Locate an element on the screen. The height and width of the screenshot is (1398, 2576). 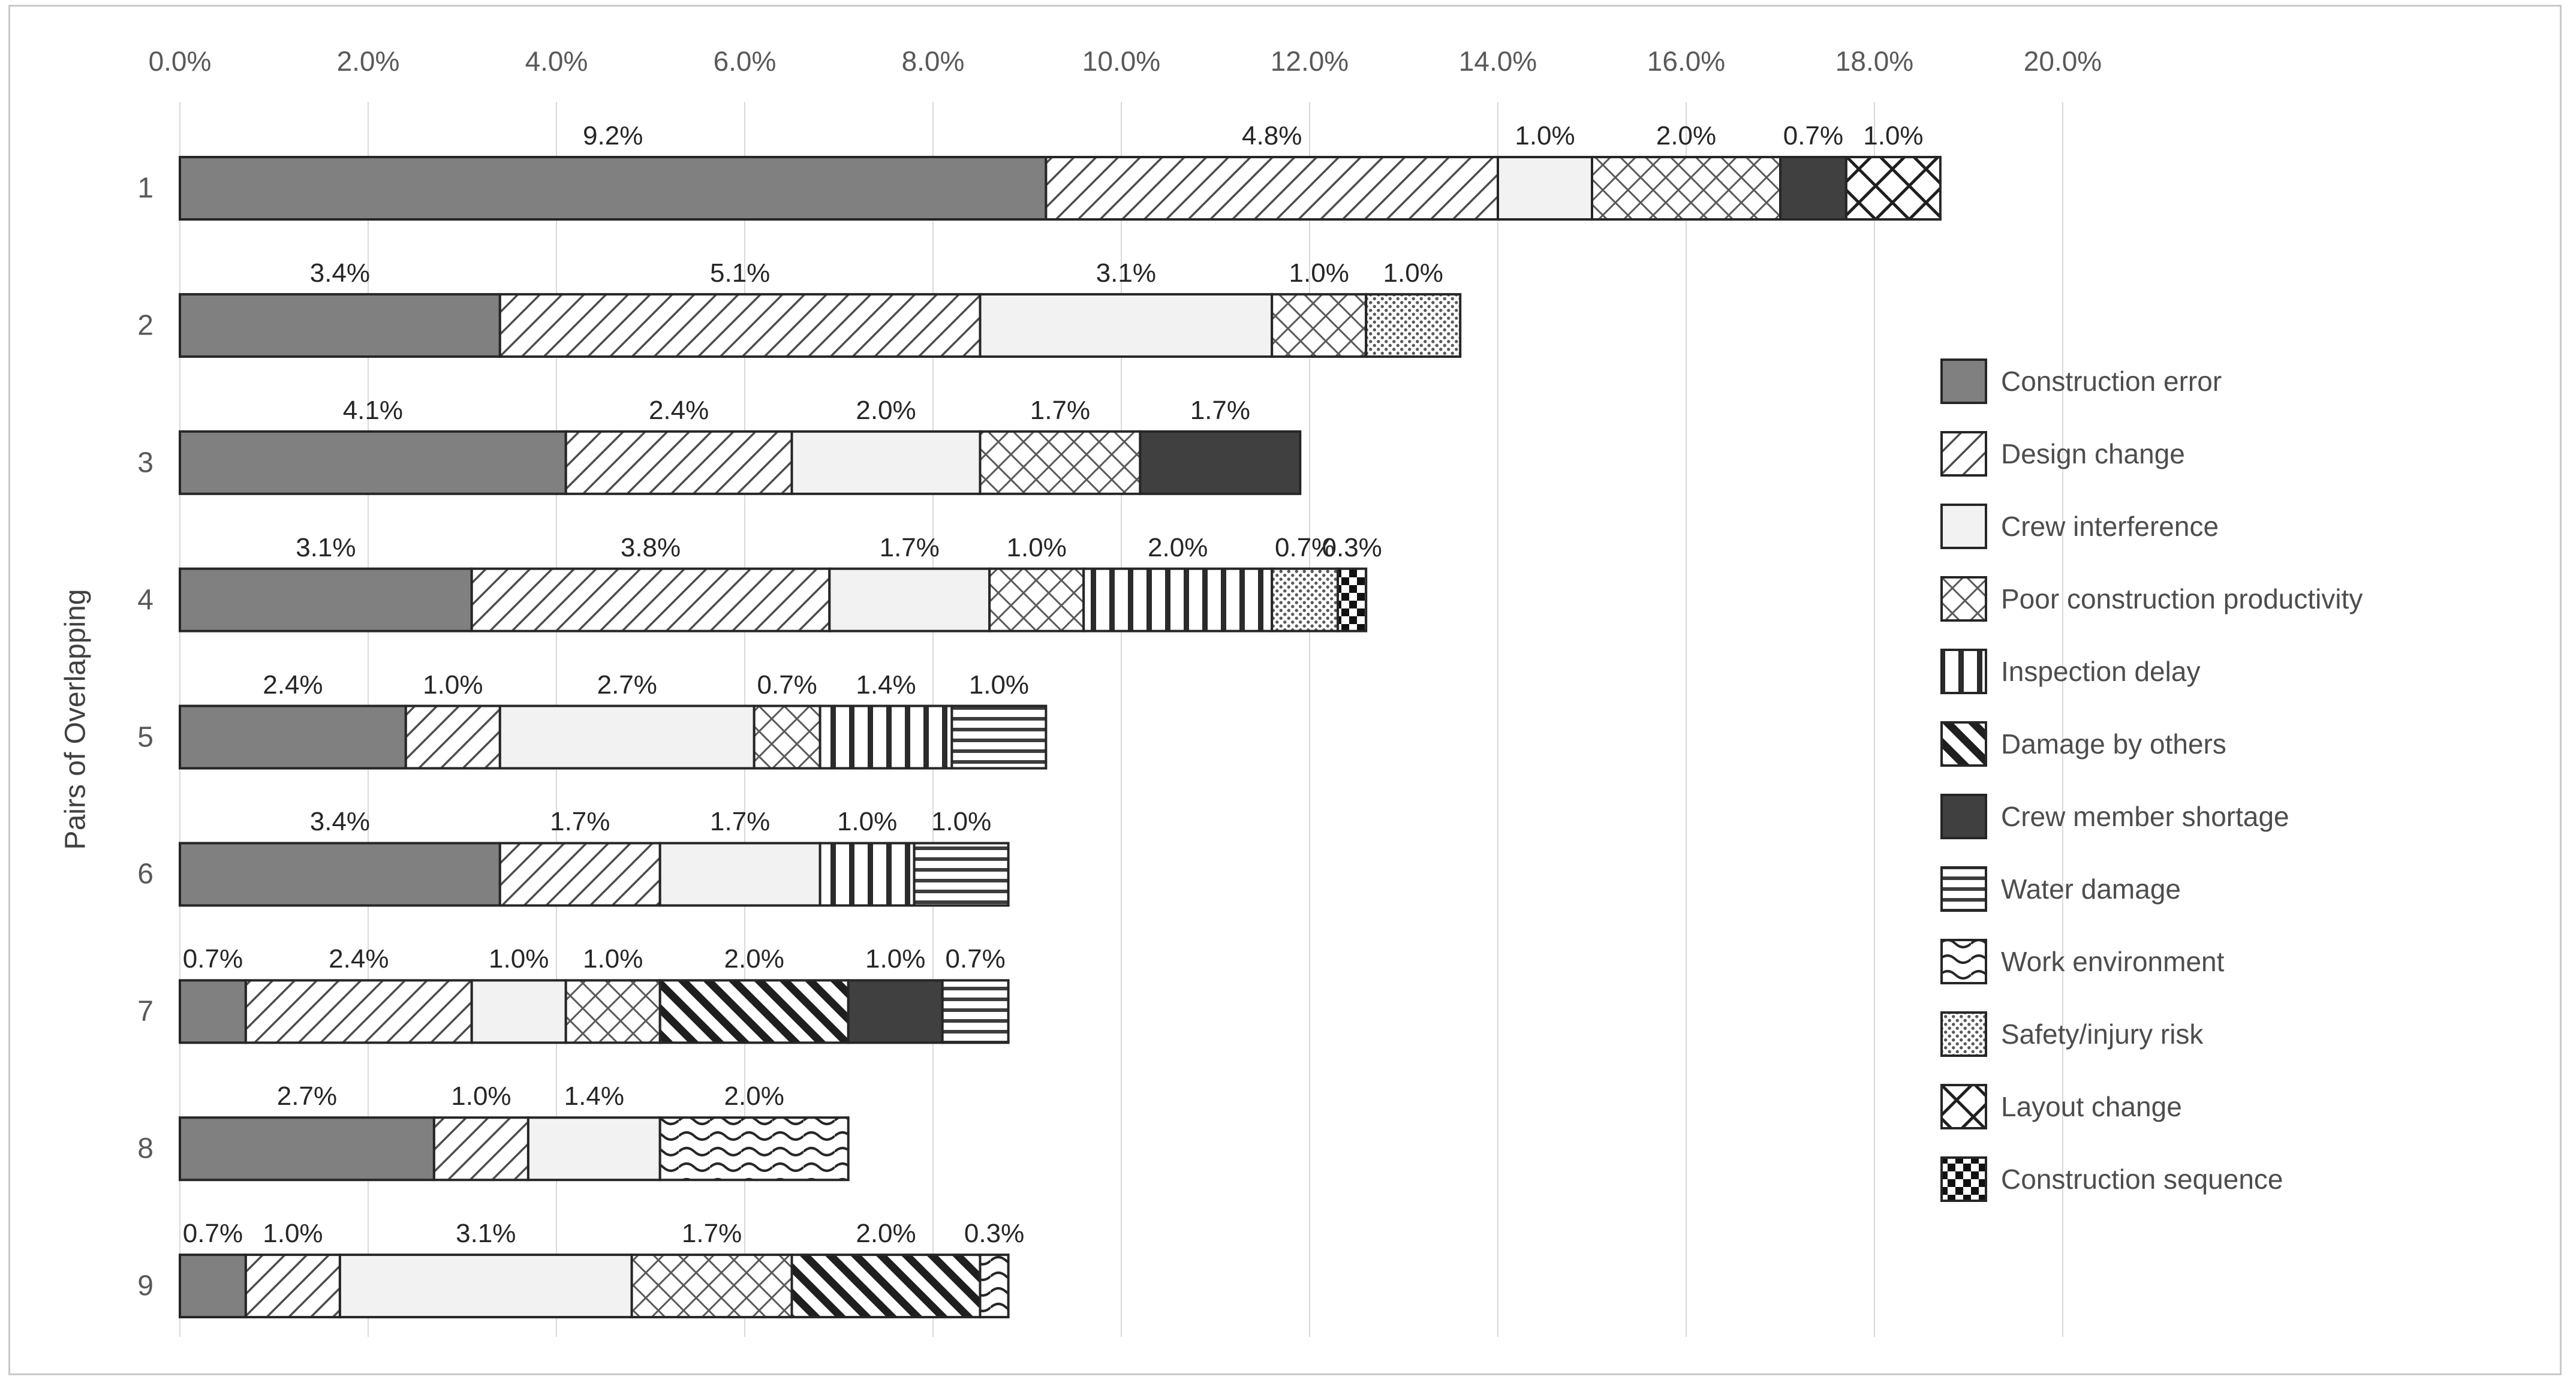
legend-item: Construction sequence is located at coordinates (2151, 1179).